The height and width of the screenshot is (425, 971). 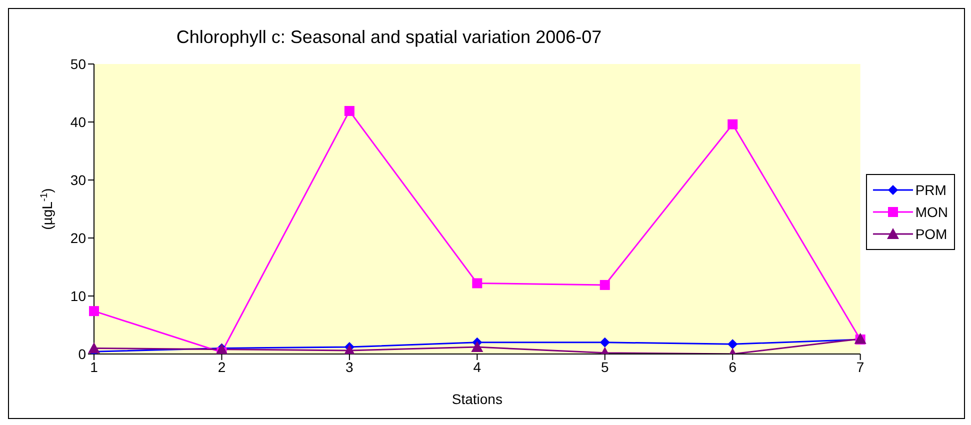 What do you see at coordinates (604, 366) in the screenshot?
I see `x-tick-label: 5` at bounding box center [604, 366].